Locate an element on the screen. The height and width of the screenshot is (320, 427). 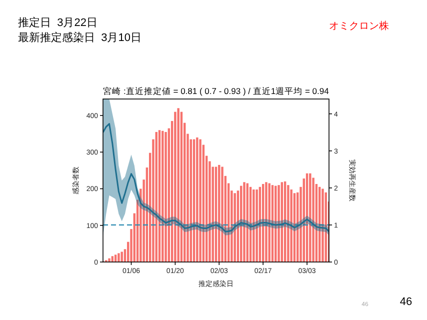
chart-title: 宮崎 :直近推定値 = 0.81 ( 0.7 - 0.93 ) / 直近1週平均 = 0.94 is located at coordinates (216, 91).